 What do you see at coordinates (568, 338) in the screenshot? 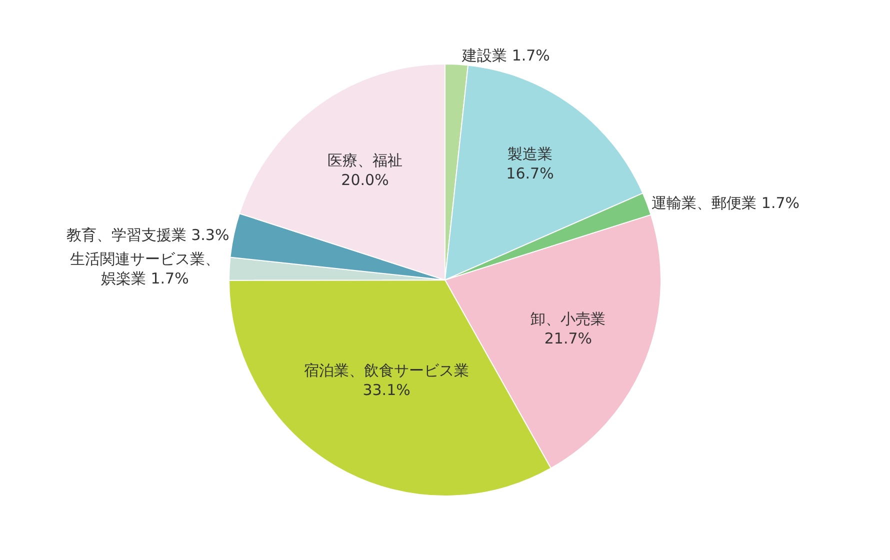
I see `data-label: 21.7%` at bounding box center [568, 338].